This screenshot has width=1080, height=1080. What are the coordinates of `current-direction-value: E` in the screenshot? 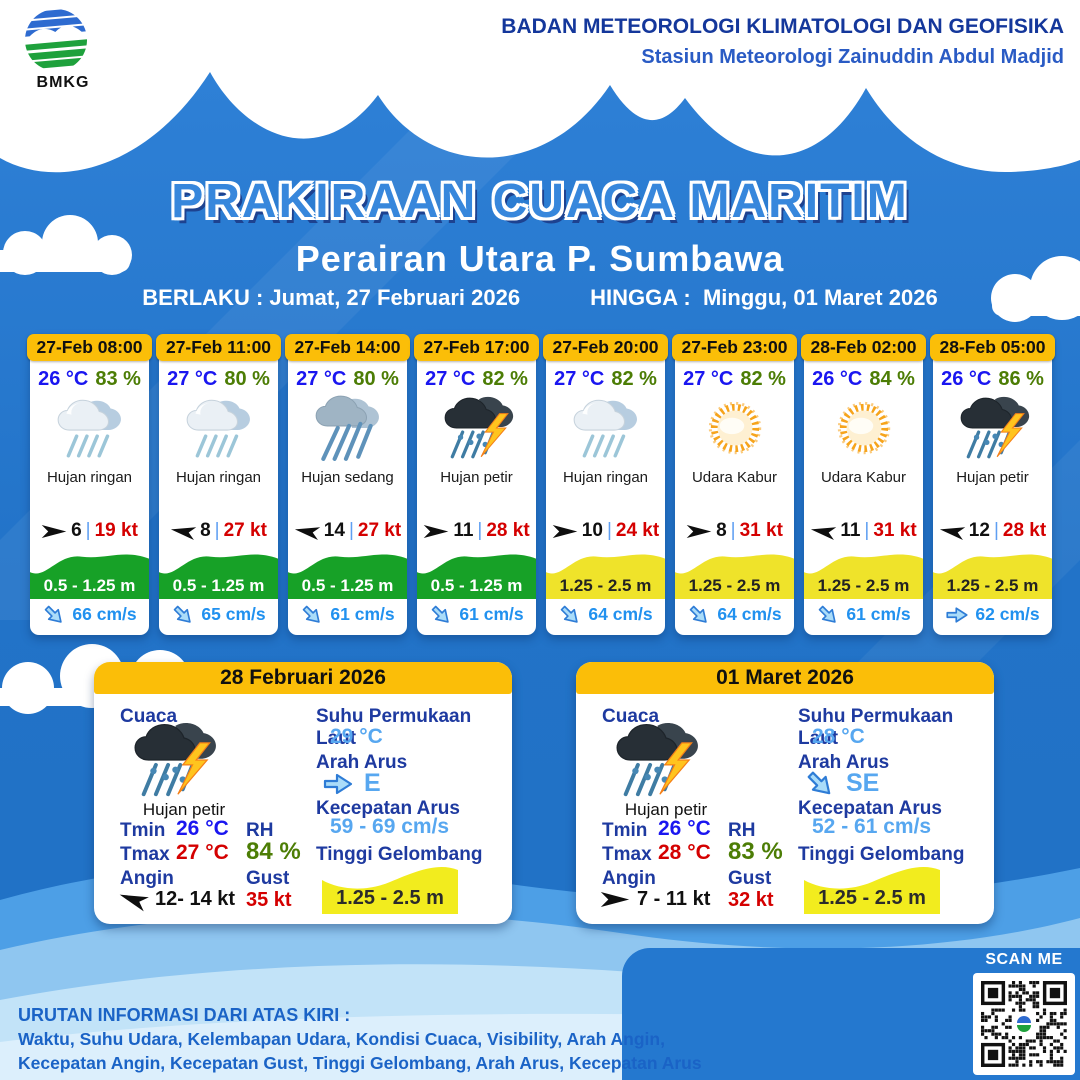 It's located at (372, 783).